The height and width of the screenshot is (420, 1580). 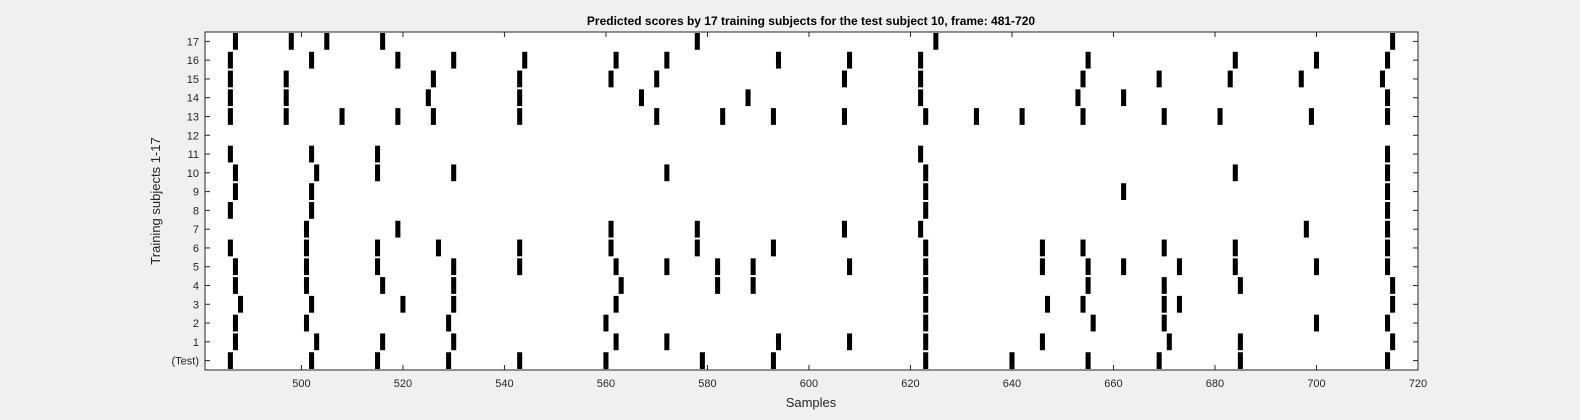 What do you see at coordinates (193, 174) in the screenshot?
I see `y-tick-label: 10` at bounding box center [193, 174].